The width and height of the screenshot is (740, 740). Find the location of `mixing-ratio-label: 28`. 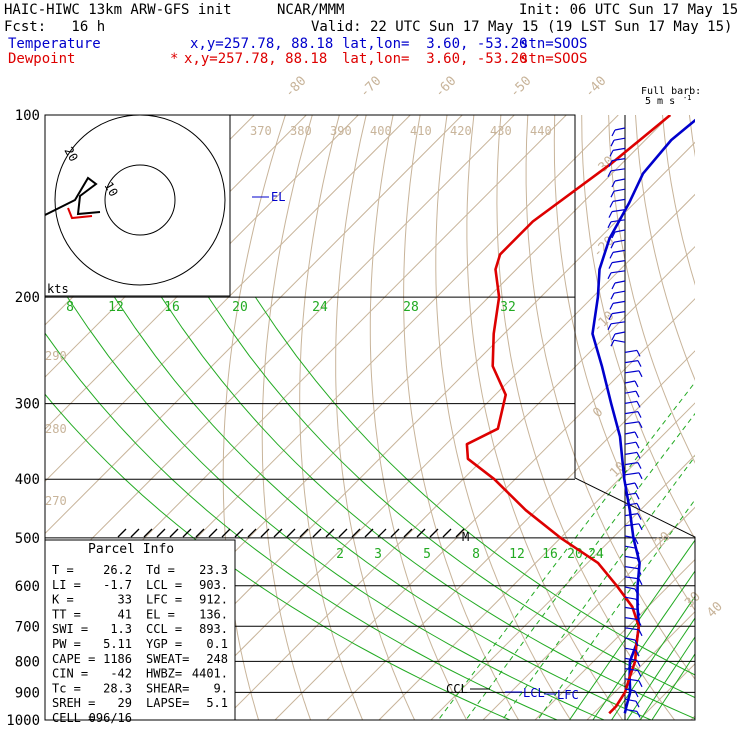

mixing-ratio-label: 28 is located at coordinates (411, 307).